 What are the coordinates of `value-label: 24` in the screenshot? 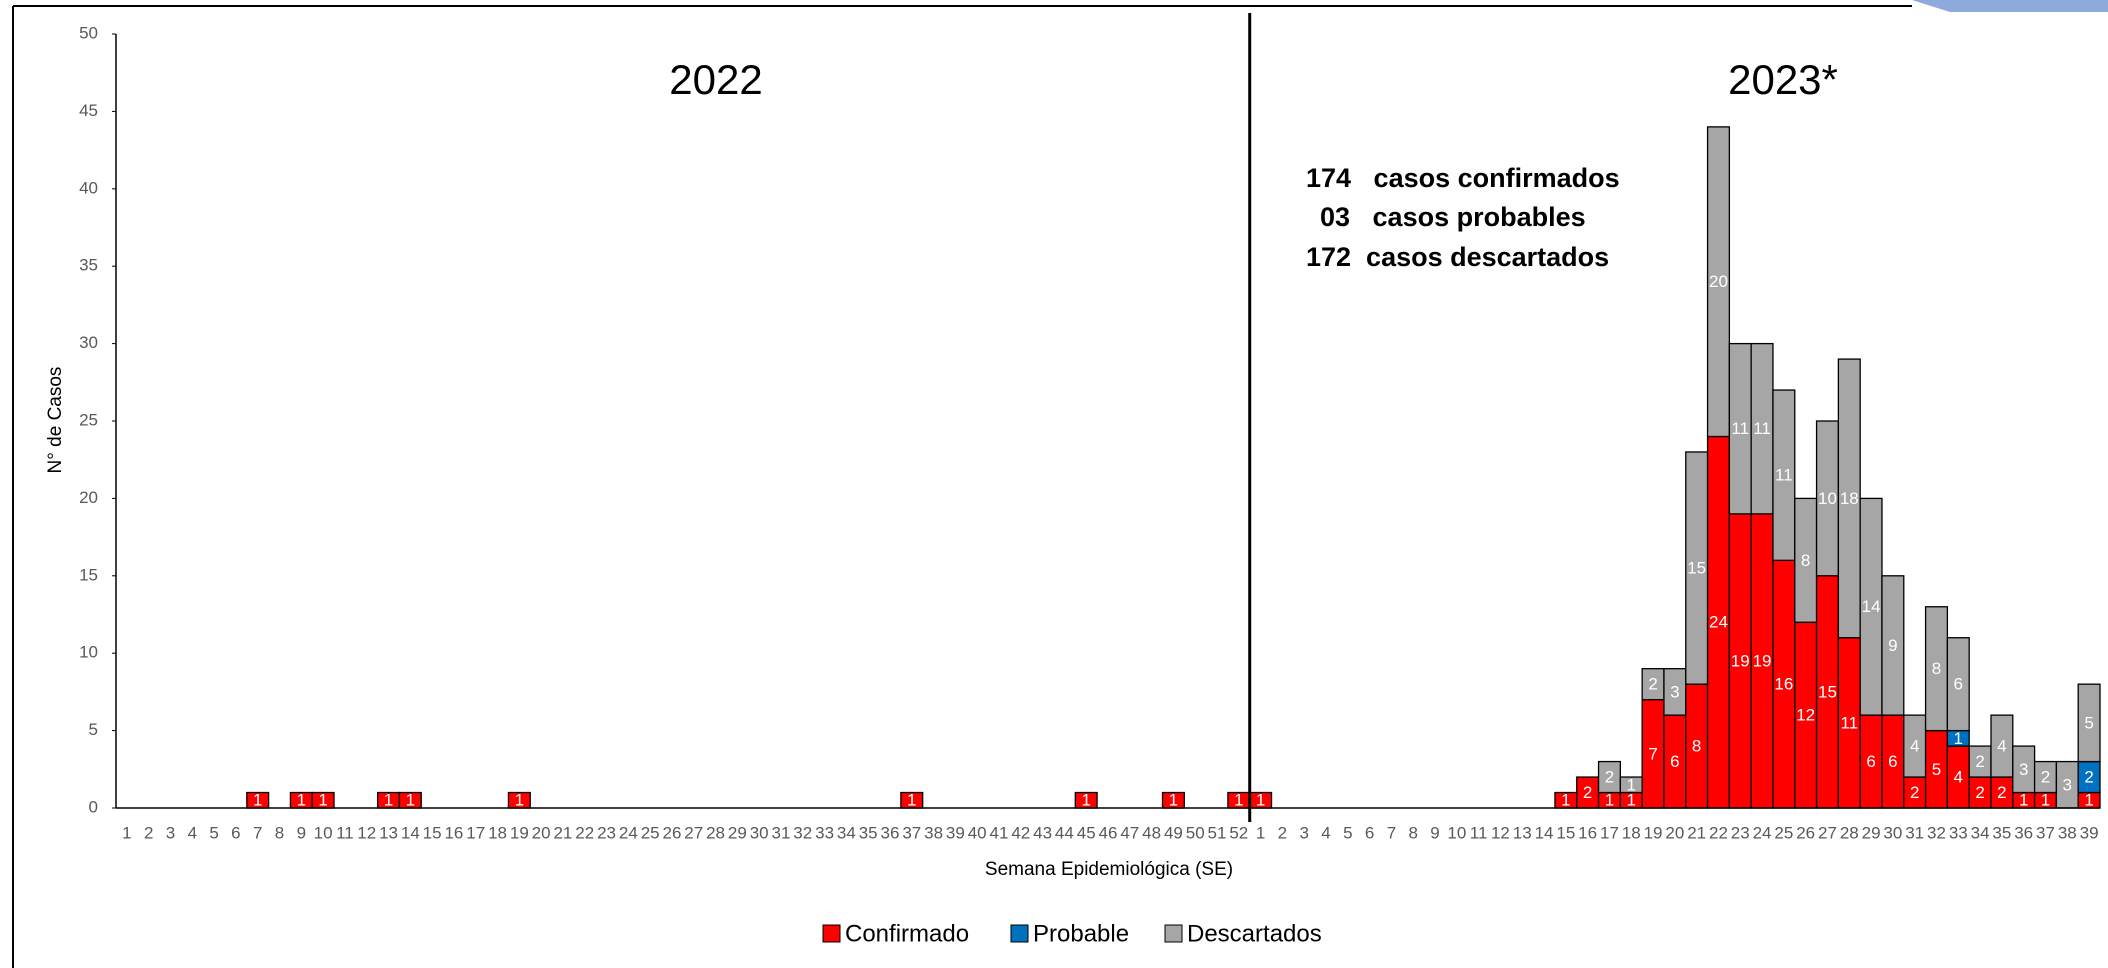 It's located at (1718, 622).